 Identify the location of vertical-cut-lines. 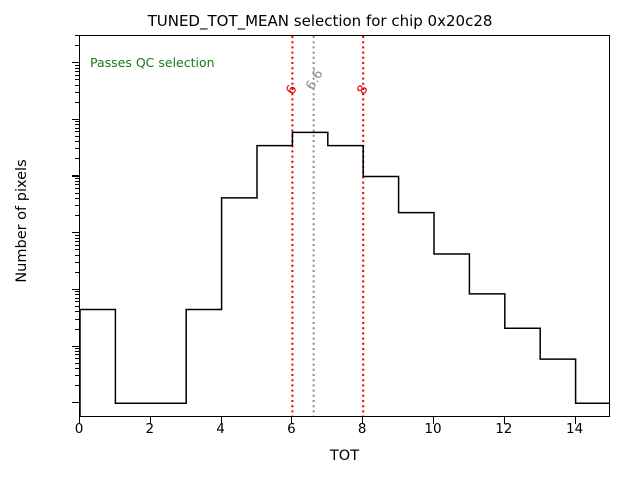
(328, 226).